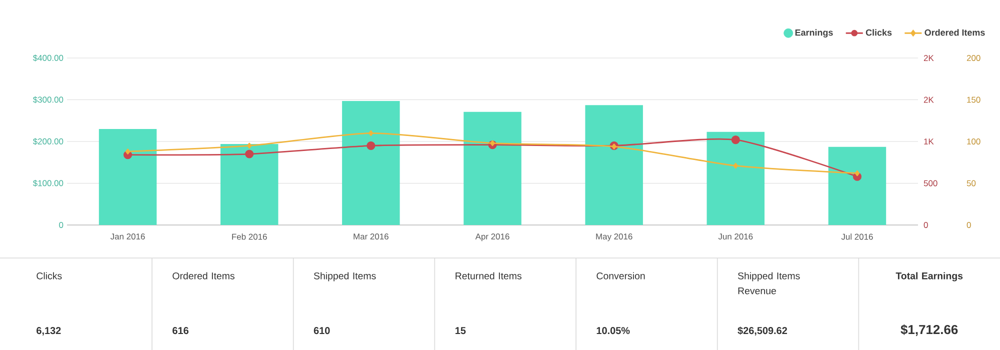  Describe the element at coordinates (954, 32) in the screenshot. I see `legend-label: Ordered Items` at that location.